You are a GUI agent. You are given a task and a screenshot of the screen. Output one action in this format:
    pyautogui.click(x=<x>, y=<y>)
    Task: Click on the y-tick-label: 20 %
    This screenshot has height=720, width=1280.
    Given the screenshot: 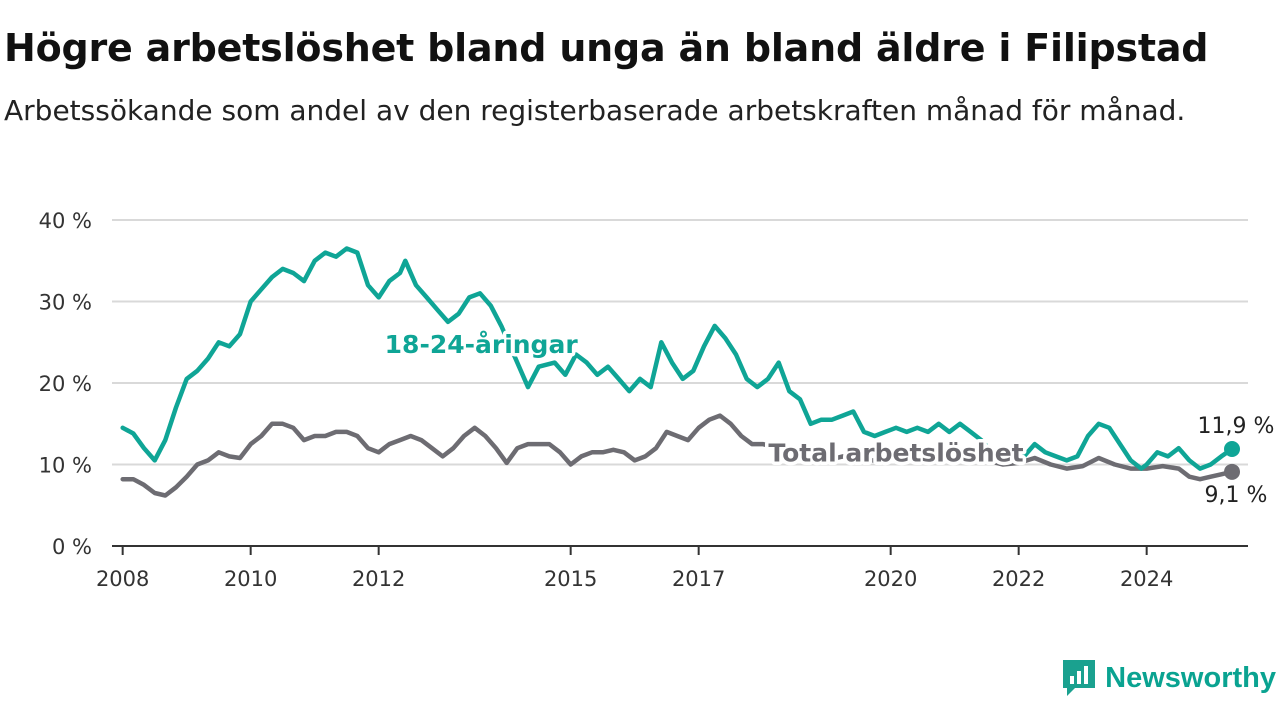 What is the action you would take?
    pyautogui.click(x=65, y=384)
    